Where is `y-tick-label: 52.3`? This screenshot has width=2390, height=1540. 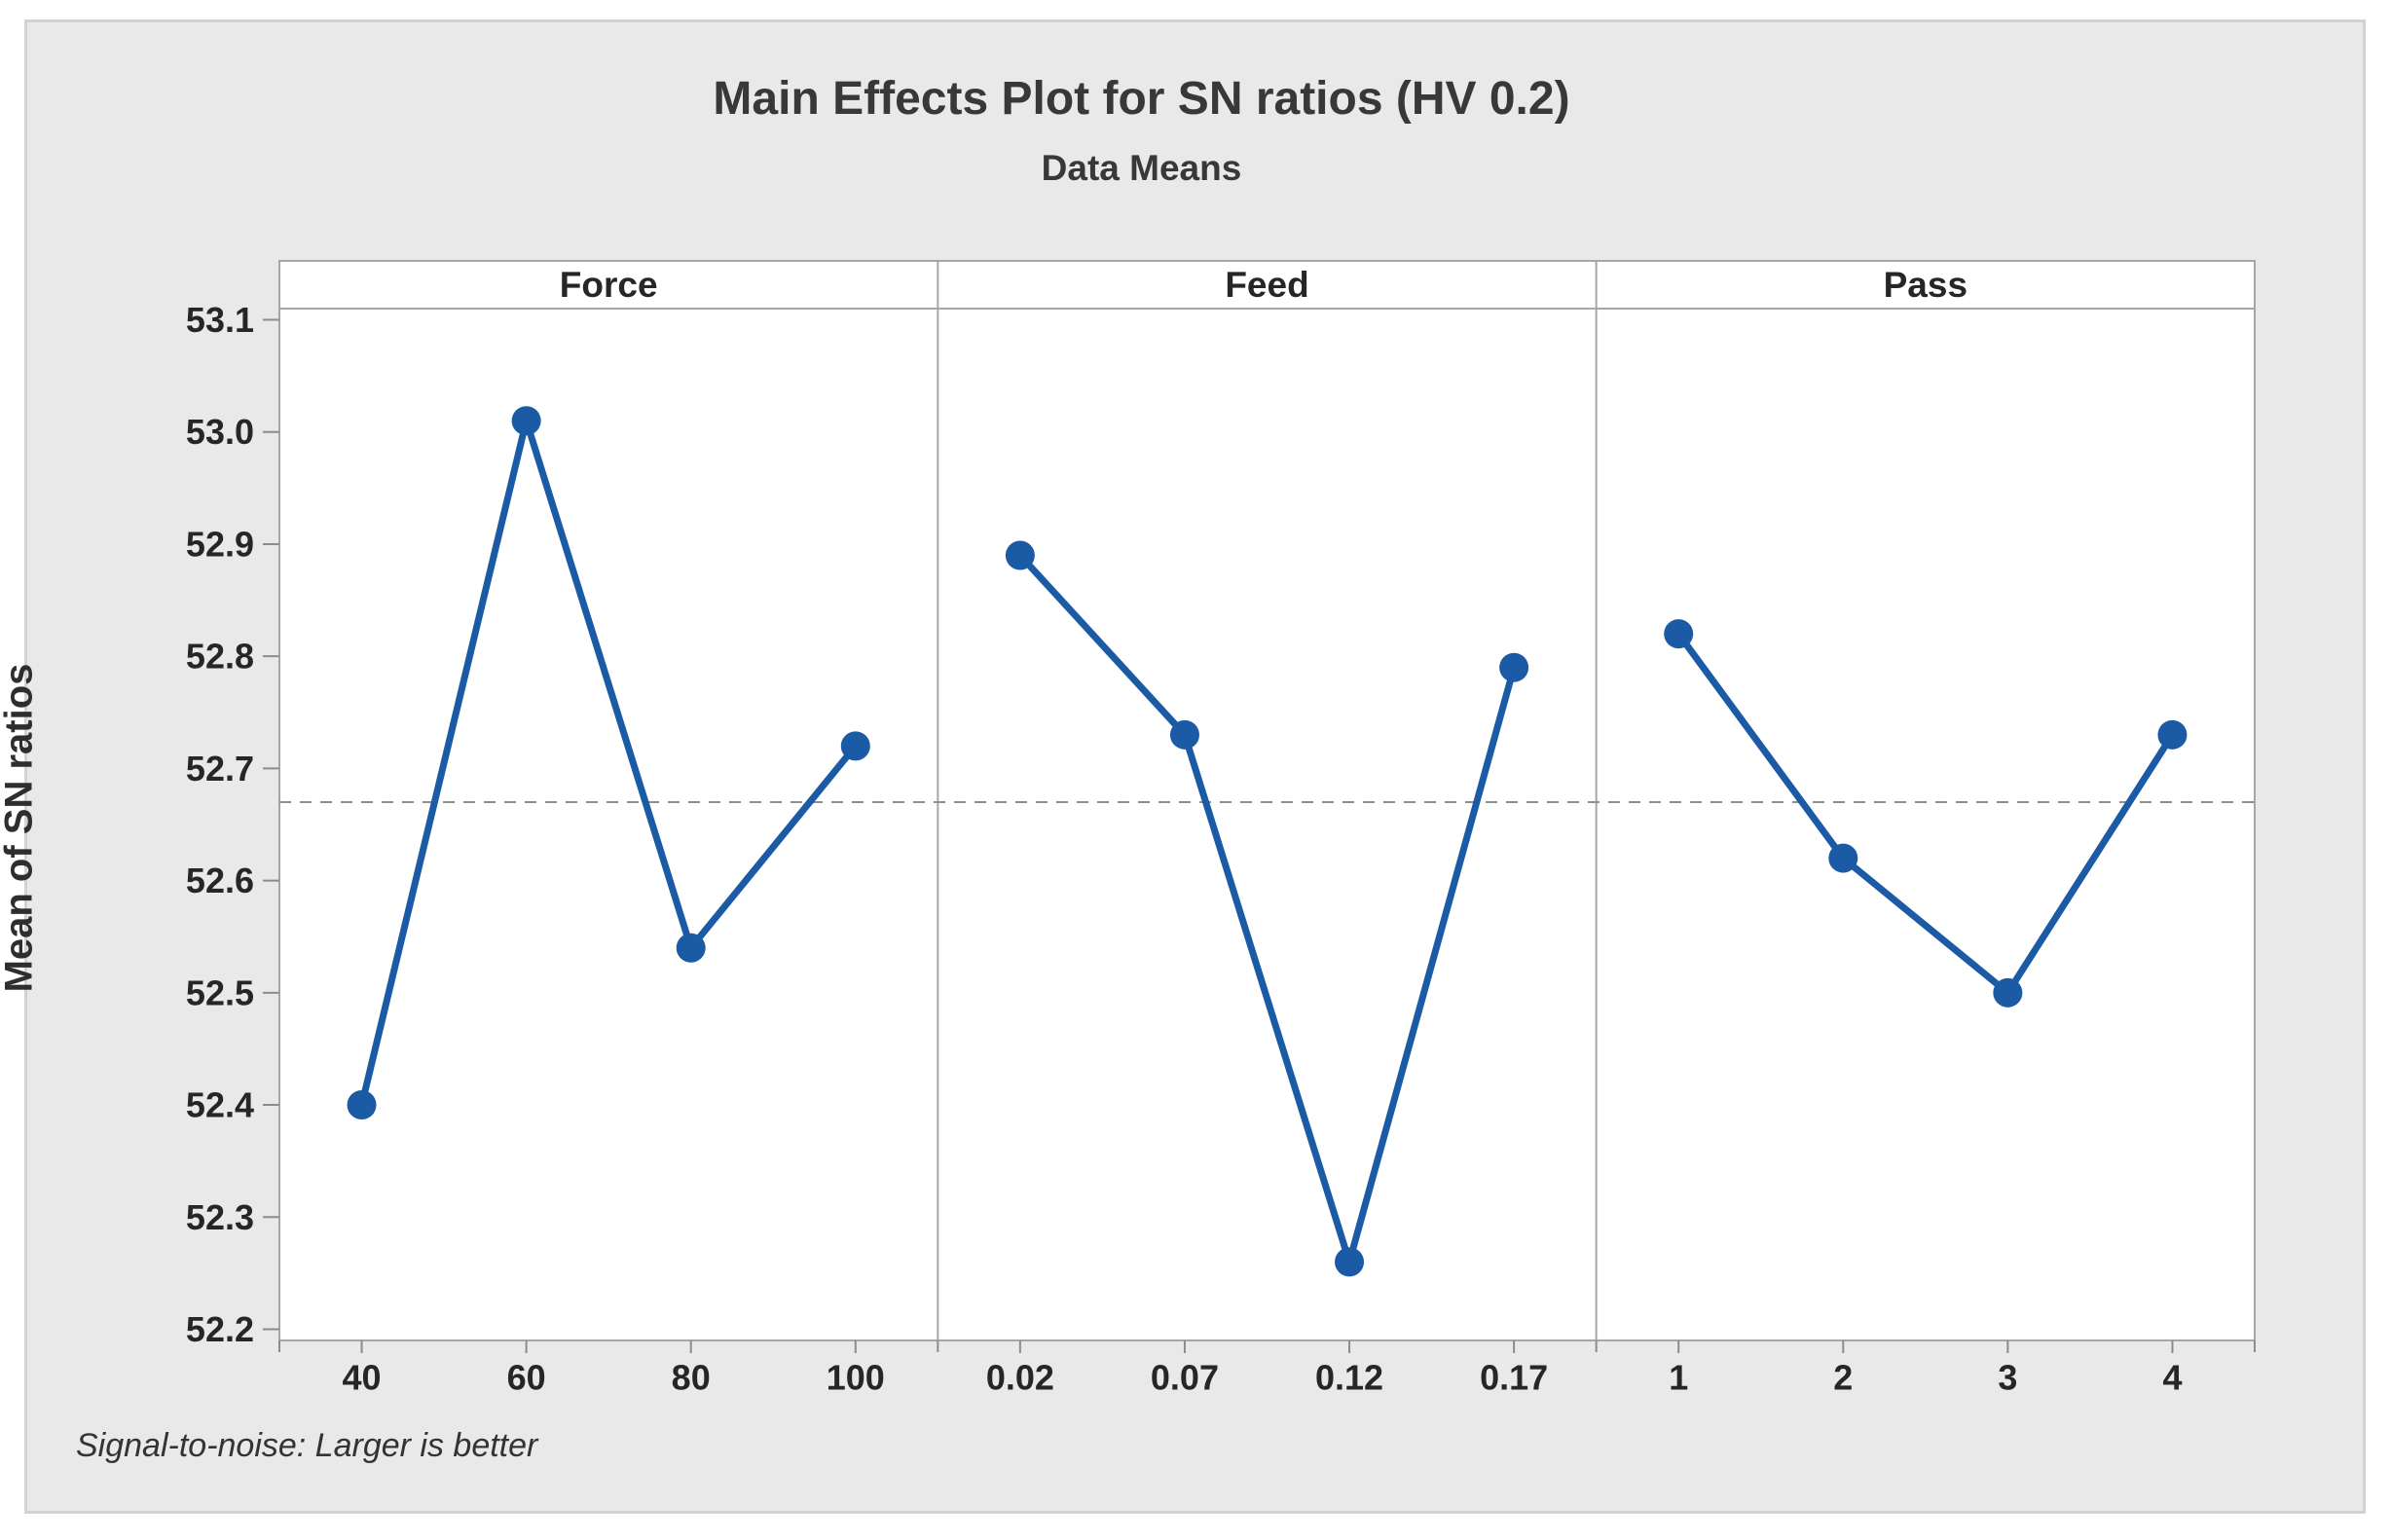
y-tick-label: 52.3 is located at coordinates (220, 1217).